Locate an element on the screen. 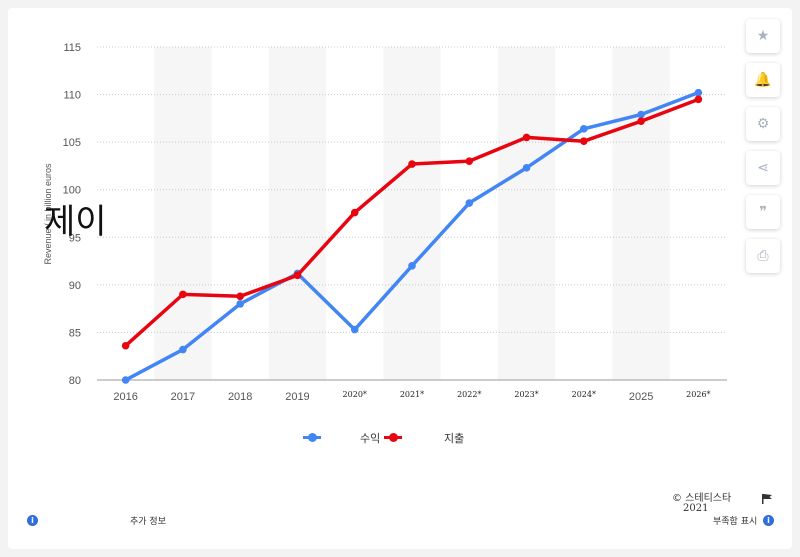  y-tick-label: 100 is located at coordinates (72, 191).